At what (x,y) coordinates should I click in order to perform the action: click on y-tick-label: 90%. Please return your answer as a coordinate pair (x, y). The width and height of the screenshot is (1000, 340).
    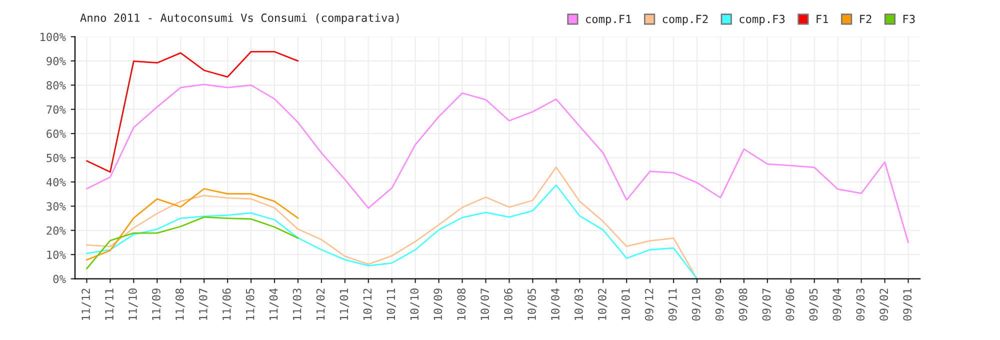
    Looking at the image, I should click on (56, 61).